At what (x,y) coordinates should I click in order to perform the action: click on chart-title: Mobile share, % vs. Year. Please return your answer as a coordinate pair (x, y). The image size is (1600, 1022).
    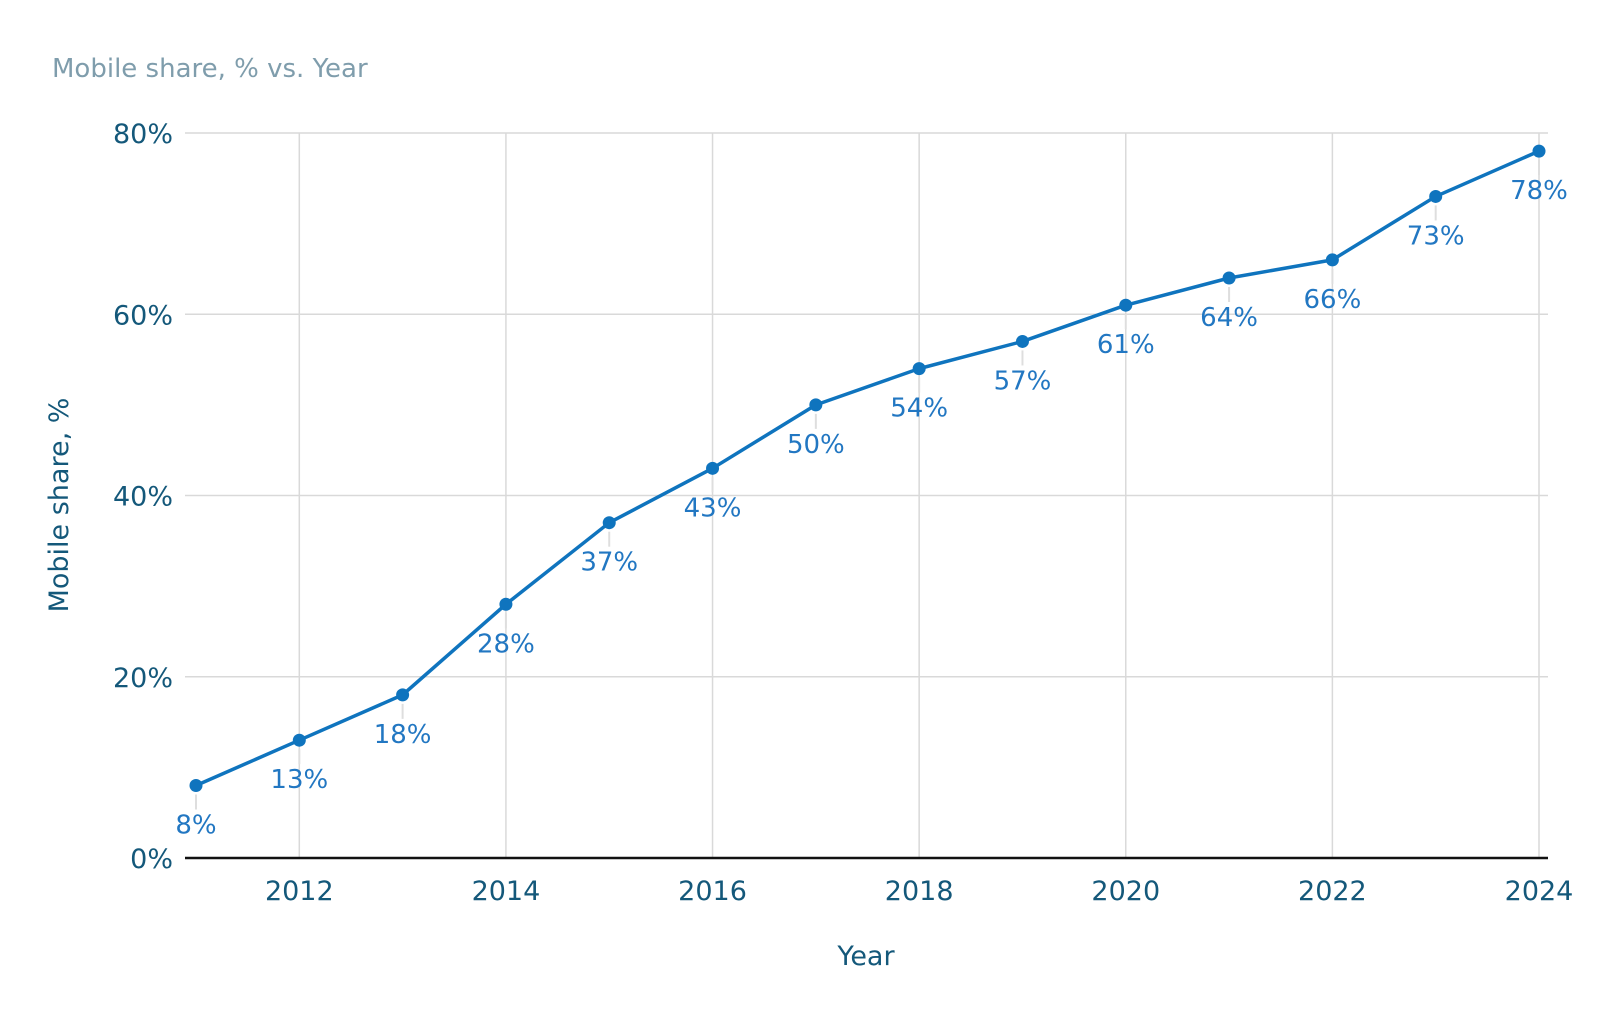
    Looking at the image, I should click on (210, 69).